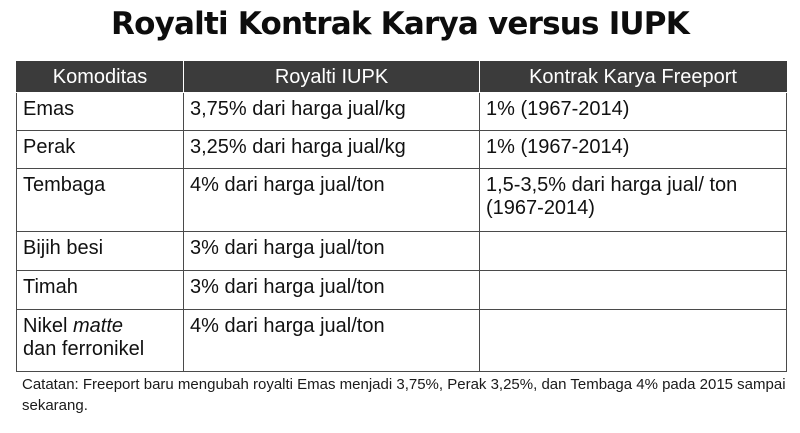 The width and height of the screenshot is (800, 433). What do you see at coordinates (100, 251) in the screenshot?
I see `cell-komoditas: Bijih besi` at bounding box center [100, 251].